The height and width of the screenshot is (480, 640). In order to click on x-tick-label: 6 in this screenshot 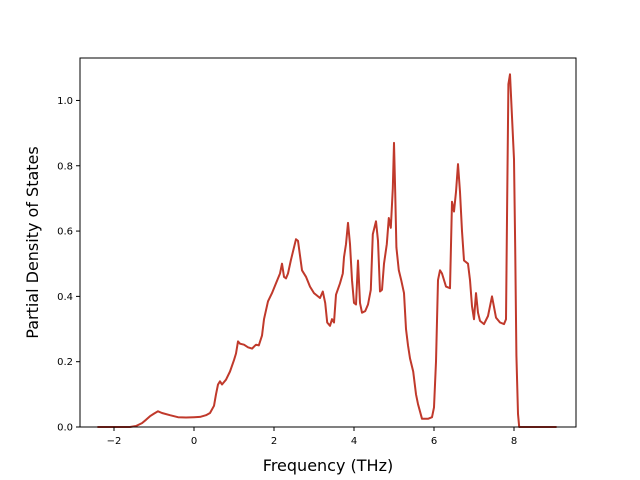, I will do `click(434, 441)`.